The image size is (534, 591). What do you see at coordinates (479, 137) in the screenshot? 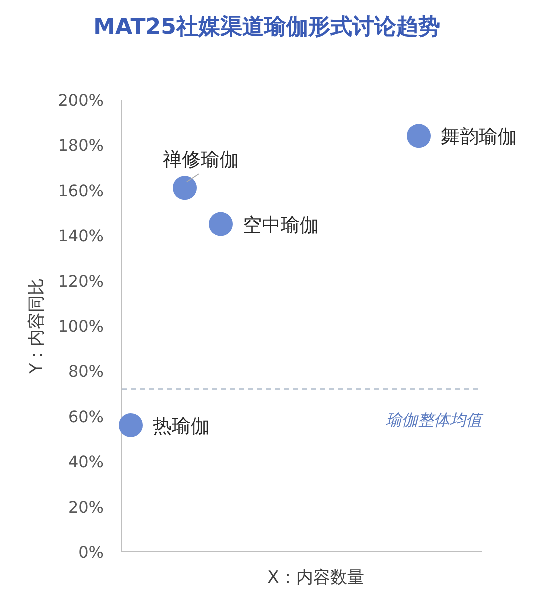
I see `series-label: 舞韵瑜伽` at bounding box center [479, 137].